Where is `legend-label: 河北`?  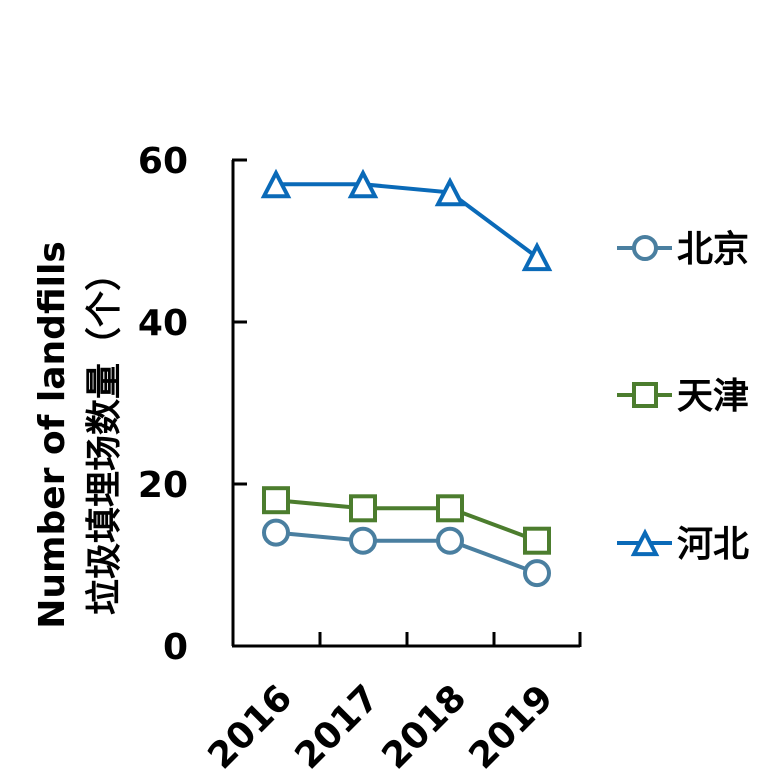 legend-label: 河北 is located at coordinates (713, 544).